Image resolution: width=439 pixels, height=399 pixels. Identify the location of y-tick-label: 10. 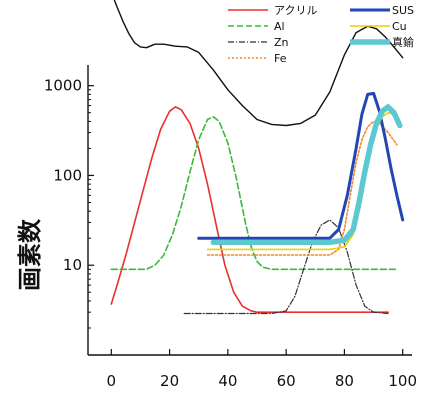
(72, 265).